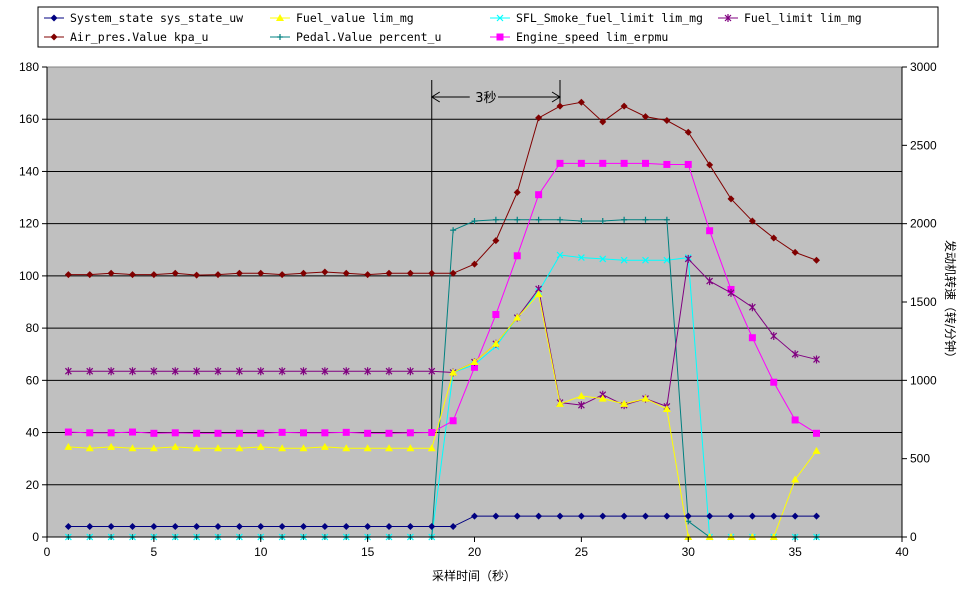 The image size is (977, 600). I want to click on x-tick-label: 0, so click(47, 552).